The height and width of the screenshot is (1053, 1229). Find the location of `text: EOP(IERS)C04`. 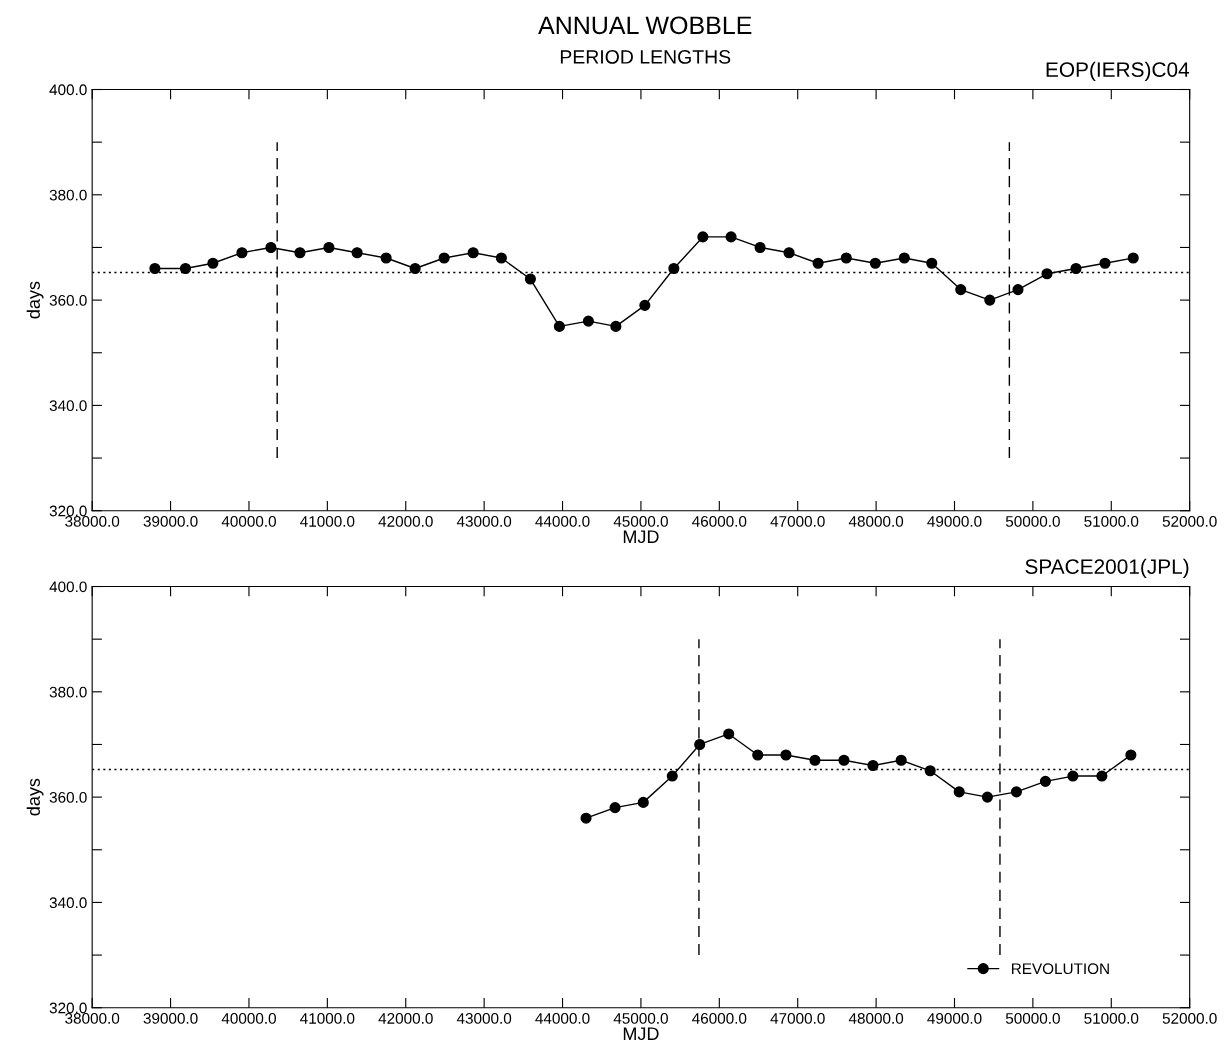

text: EOP(IERS)C04 is located at coordinates (1118, 71).